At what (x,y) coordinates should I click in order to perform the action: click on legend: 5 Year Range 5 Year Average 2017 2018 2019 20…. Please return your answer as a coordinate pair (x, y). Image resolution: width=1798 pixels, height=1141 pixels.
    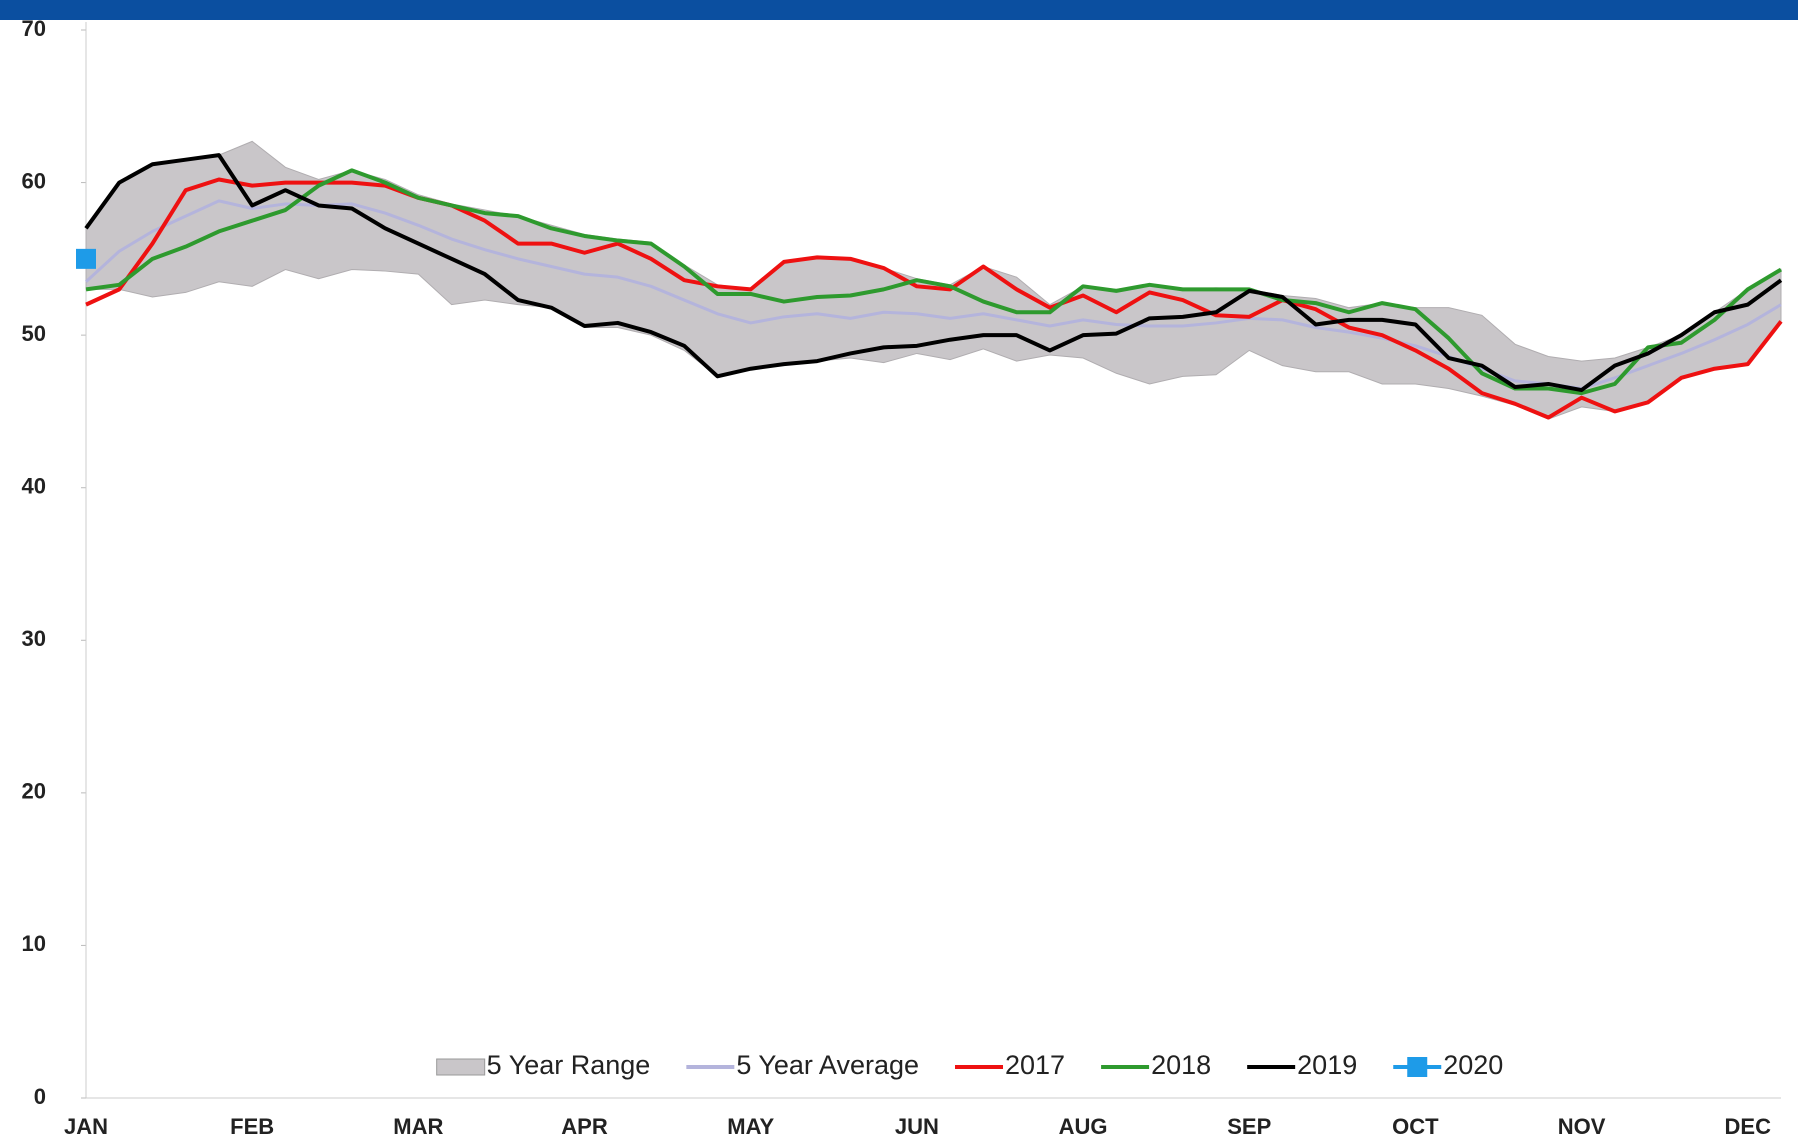
    Looking at the image, I should click on (969, 1065).